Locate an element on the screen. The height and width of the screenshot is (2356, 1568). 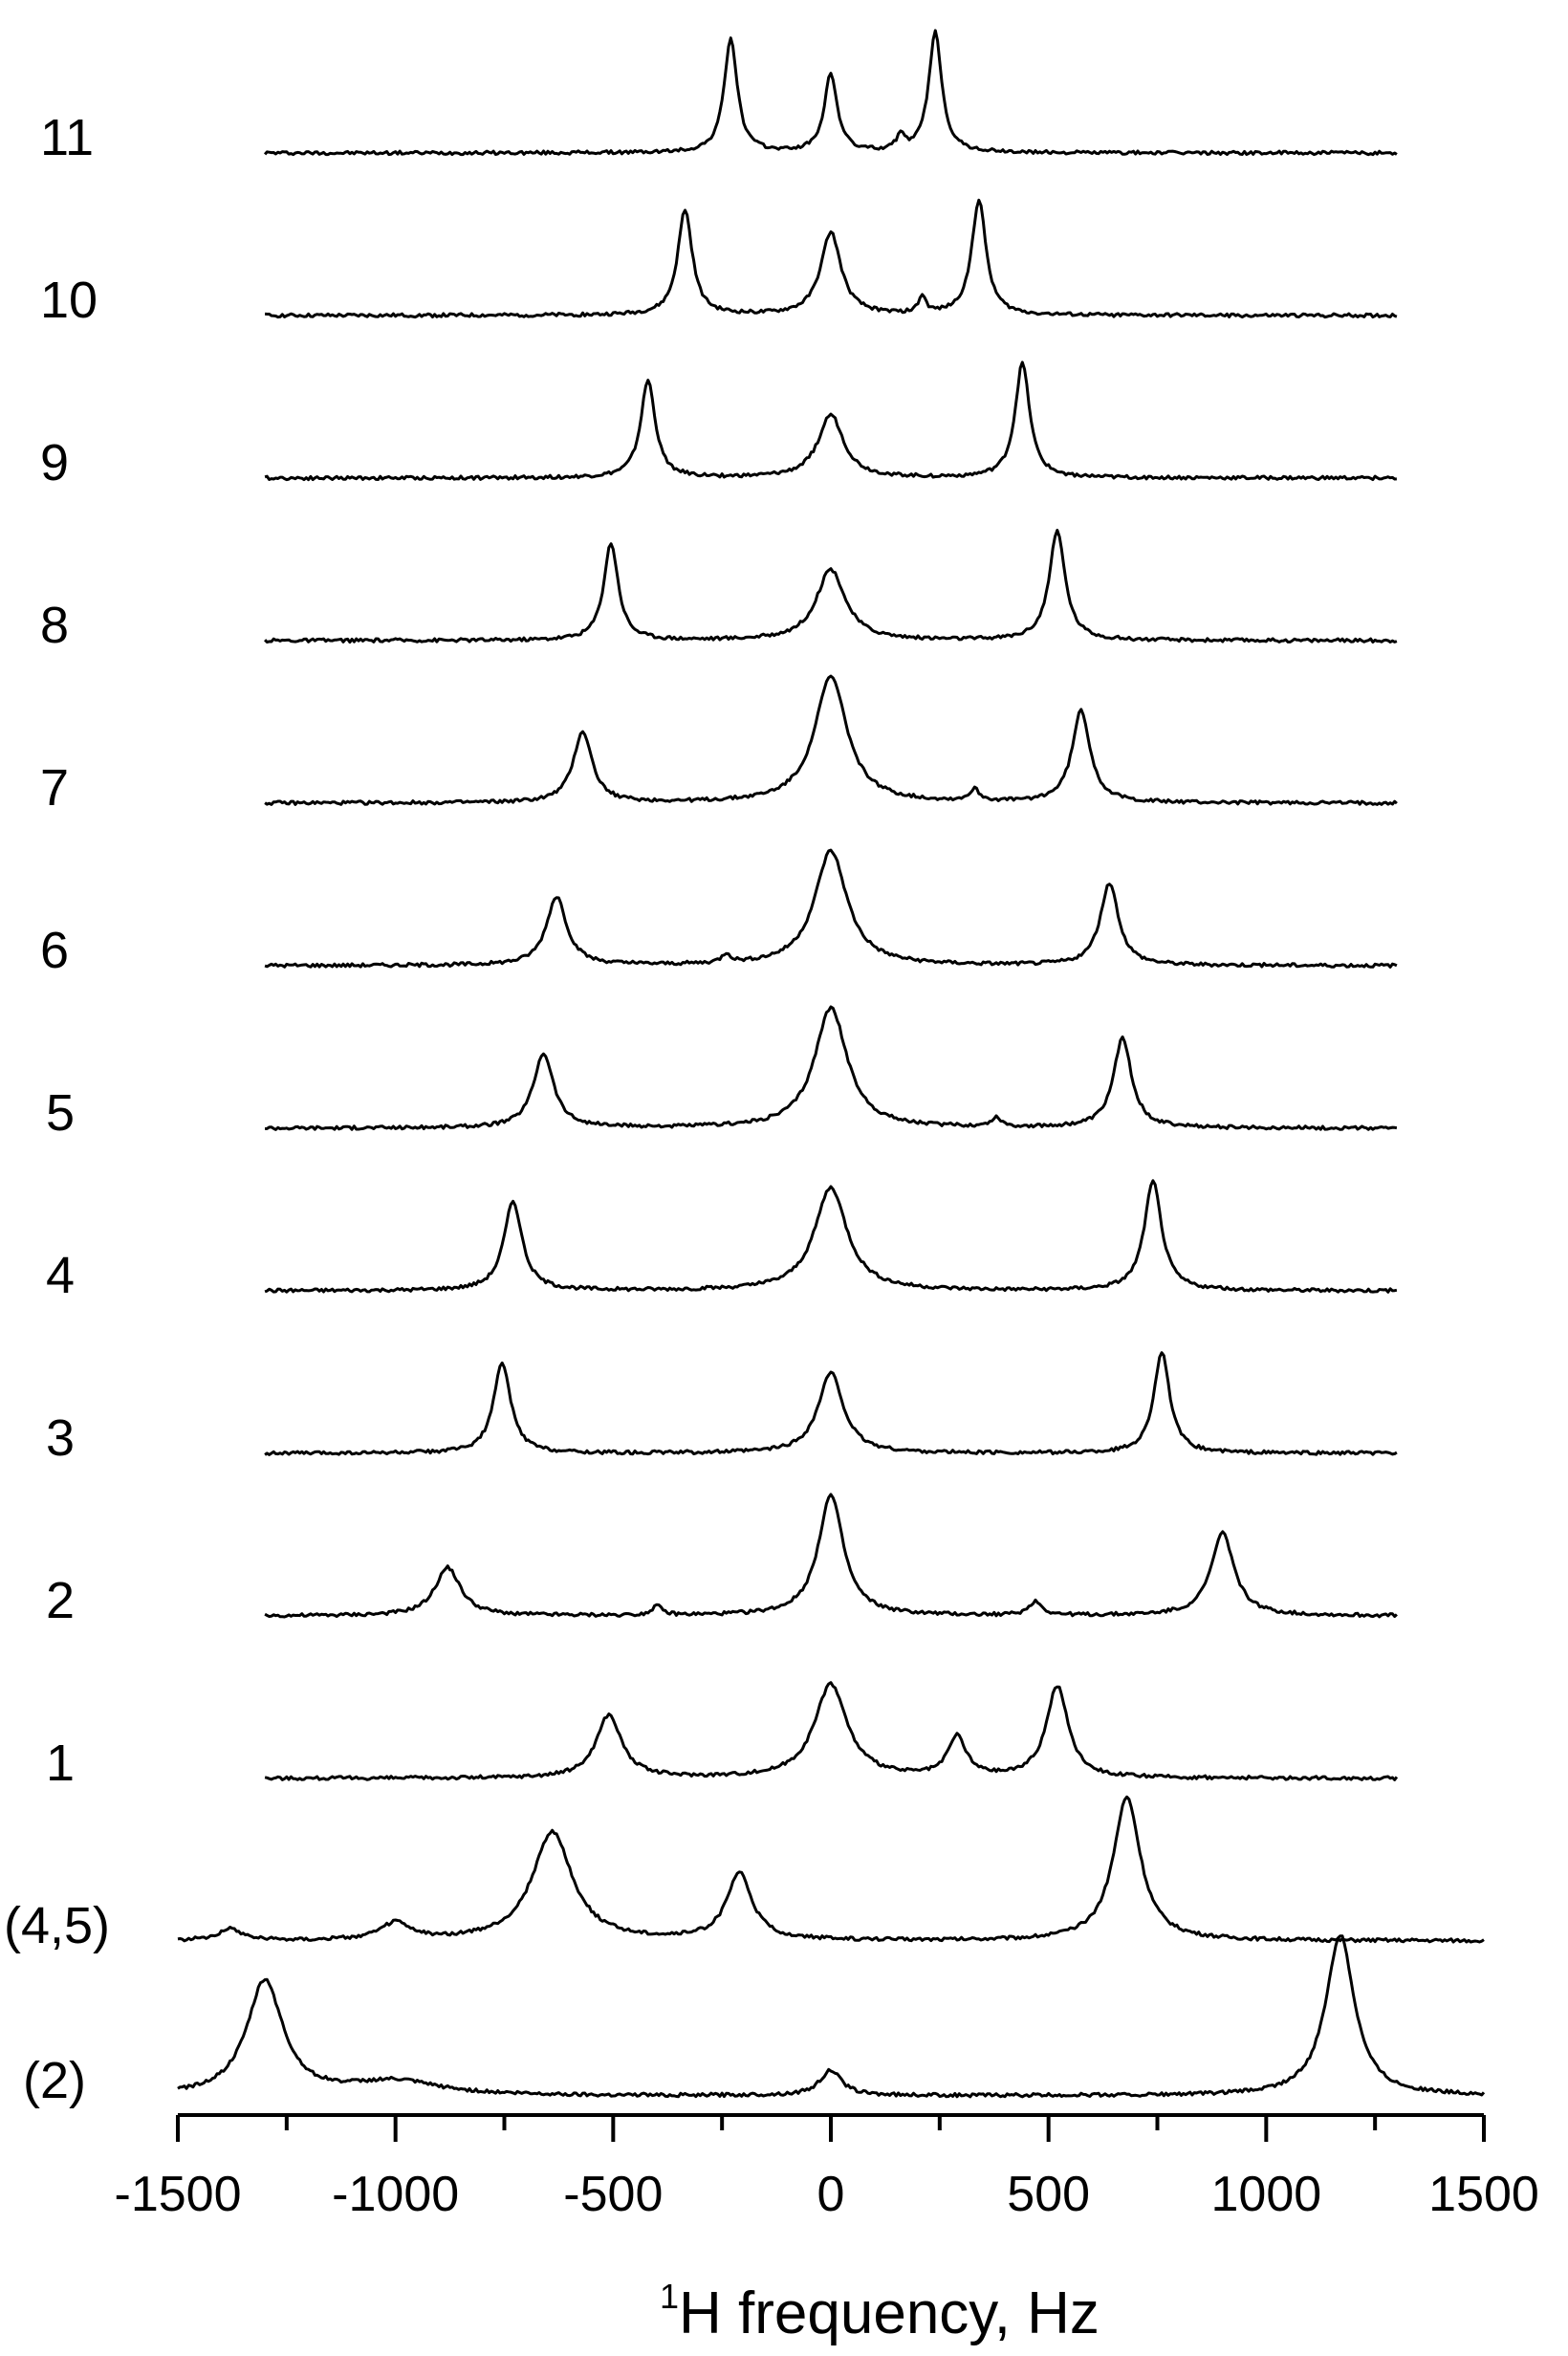
spectrum-label: 9 is located at coordinates (54, 463).